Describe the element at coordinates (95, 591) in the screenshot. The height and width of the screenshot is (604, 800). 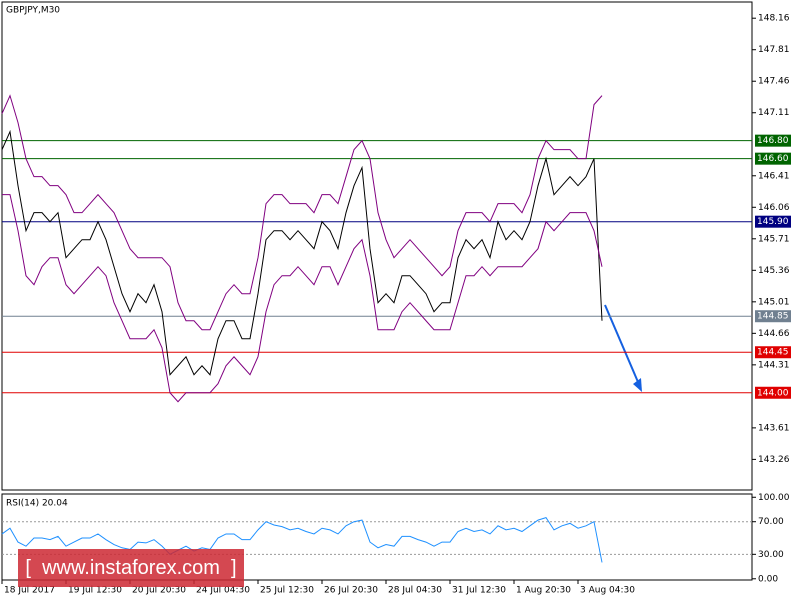
I see `x-tick-label: 19 Jul 12:30` at that location.